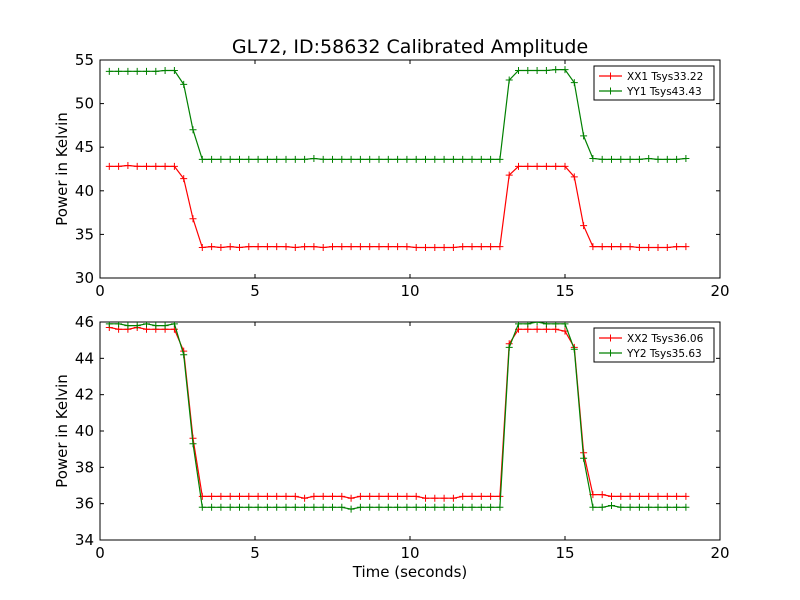  I want to click on figure-title: GL72, ID:58632 Calibrated Amplitude, so click(410, 47).